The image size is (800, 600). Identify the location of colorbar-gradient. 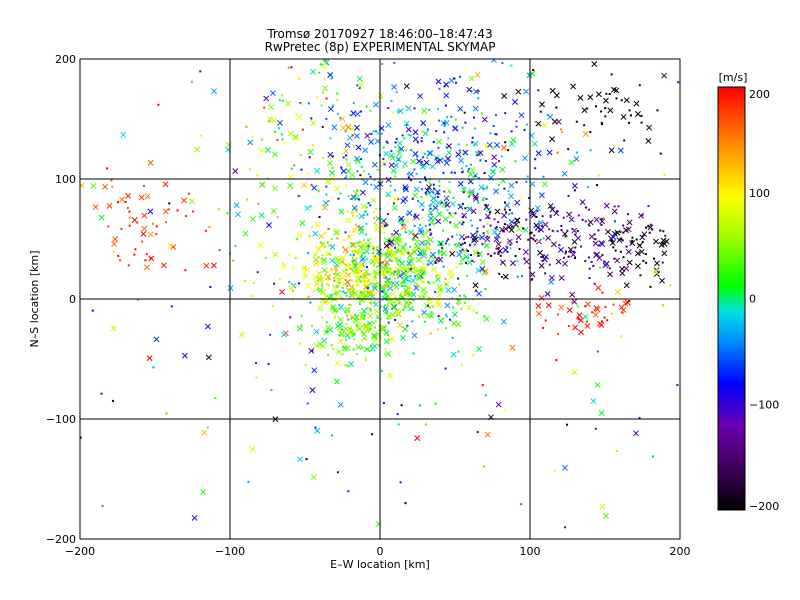
(731, 298).